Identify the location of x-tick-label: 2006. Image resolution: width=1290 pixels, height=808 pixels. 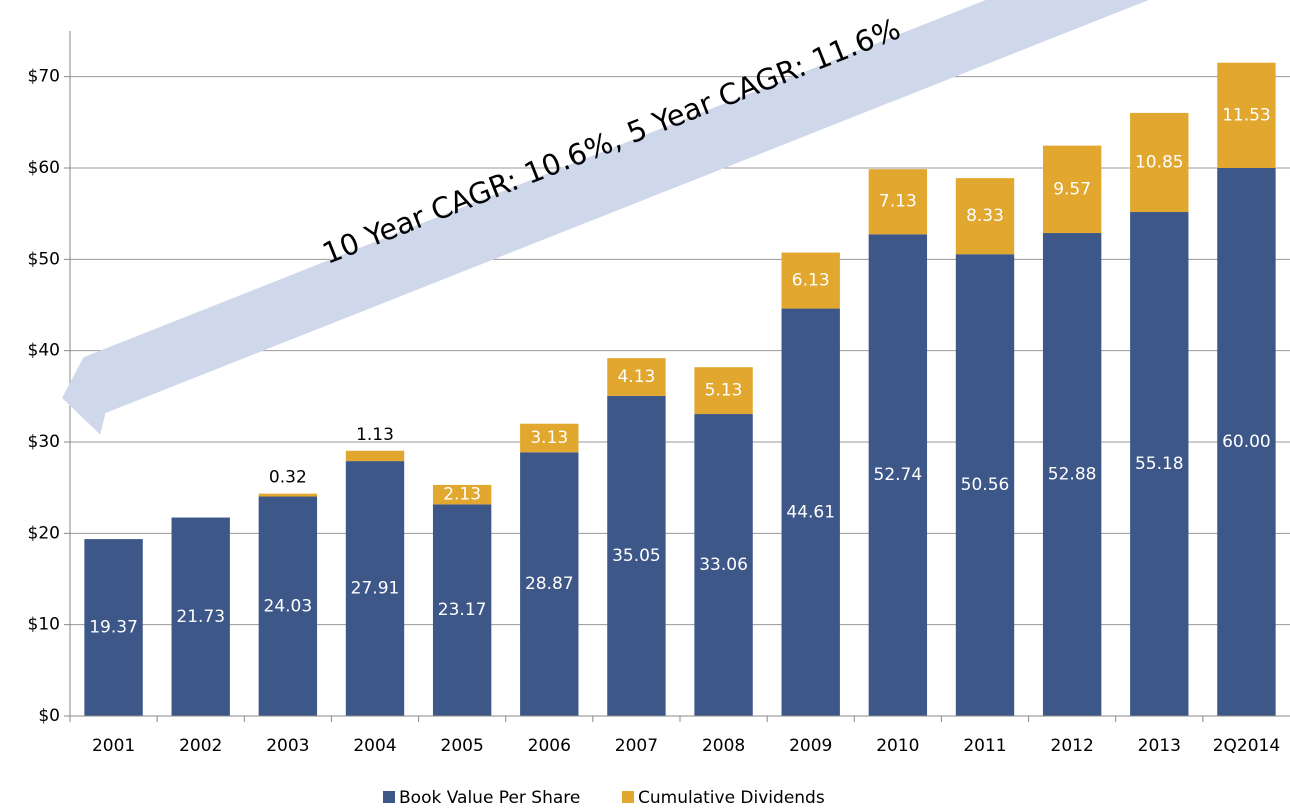
(549, 746).